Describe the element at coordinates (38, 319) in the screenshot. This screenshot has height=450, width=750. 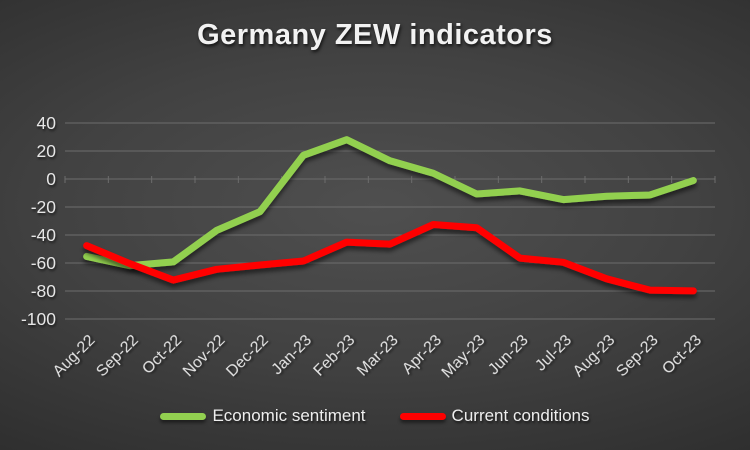
I see `y-axis-tick-label: -100` at that location.